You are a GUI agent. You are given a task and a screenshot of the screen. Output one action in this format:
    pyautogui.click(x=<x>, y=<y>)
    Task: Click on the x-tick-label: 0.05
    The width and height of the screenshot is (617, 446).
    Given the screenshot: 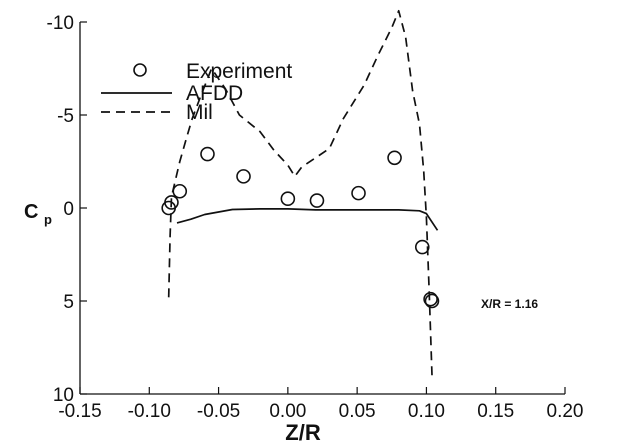 What is the action you would take?
    pyautogui.click(x=357, y=411)
    